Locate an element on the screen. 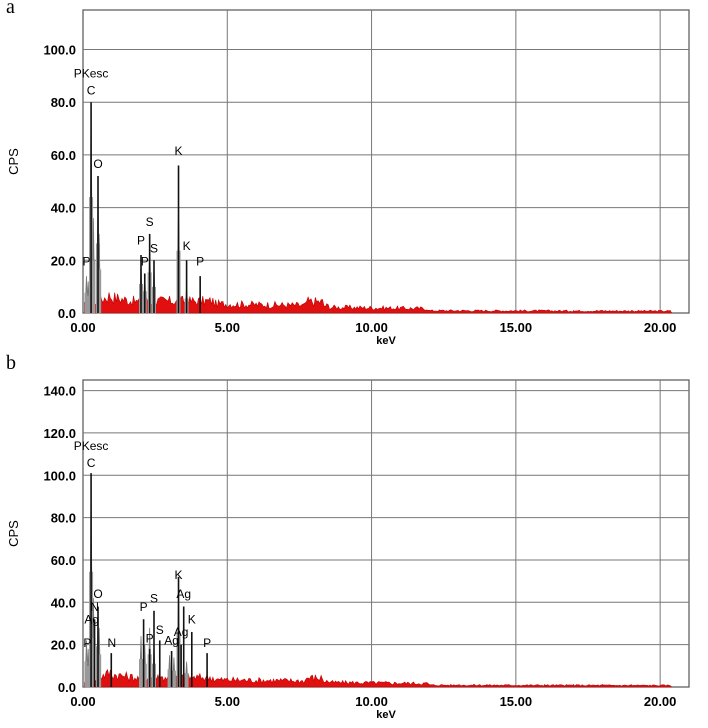 The height and width of the screenshot is (728, 708). y-tick-label: 120.0 is located at coordinates (59, 433).